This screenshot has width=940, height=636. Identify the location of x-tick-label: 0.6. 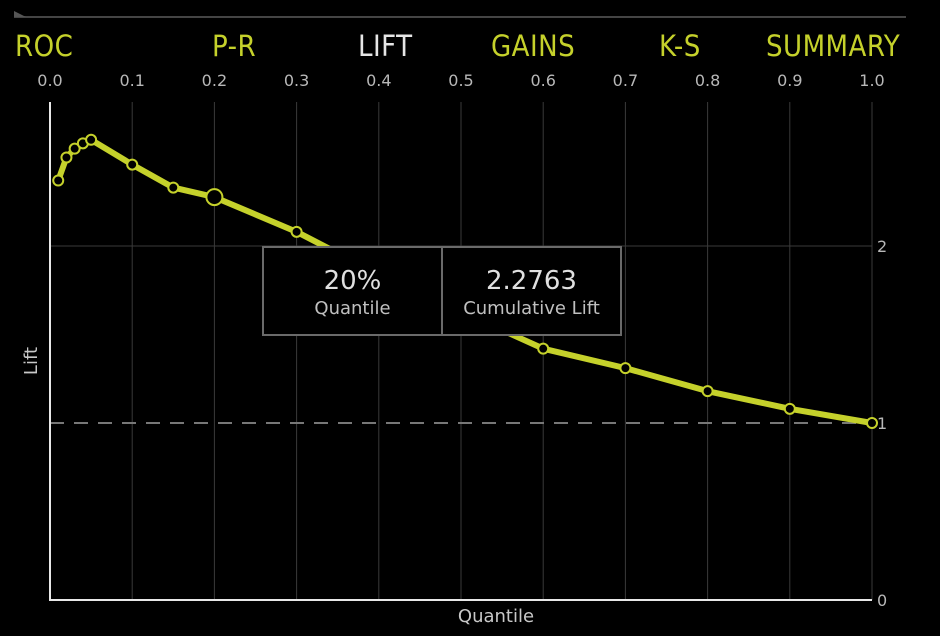
(542, 80).